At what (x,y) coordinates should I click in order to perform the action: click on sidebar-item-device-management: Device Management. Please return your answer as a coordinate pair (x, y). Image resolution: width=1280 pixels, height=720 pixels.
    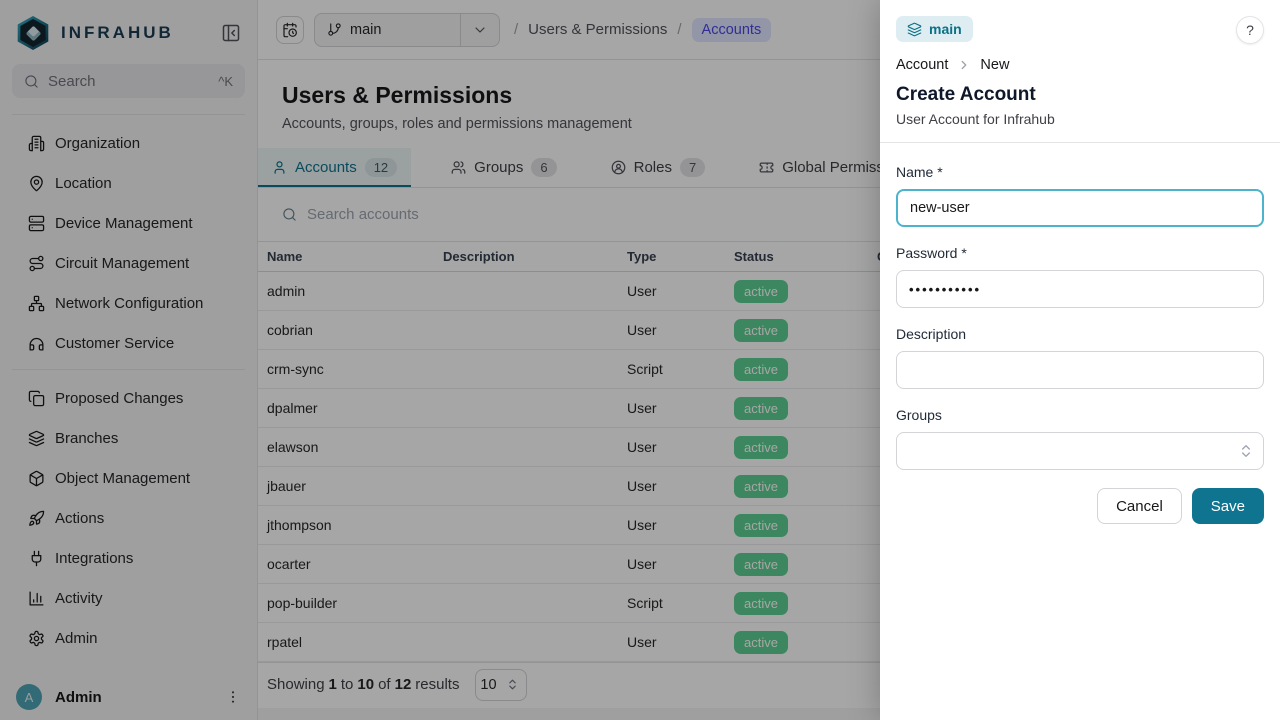
    Looking at the image, I should click on (128, 223).